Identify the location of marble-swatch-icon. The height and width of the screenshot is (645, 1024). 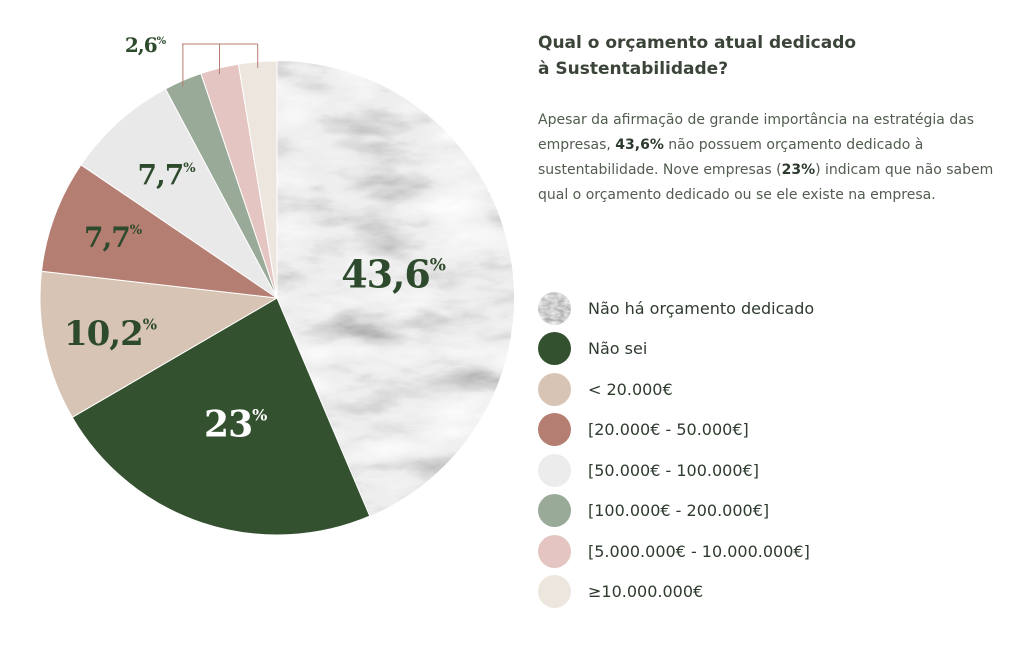
(554, 308).